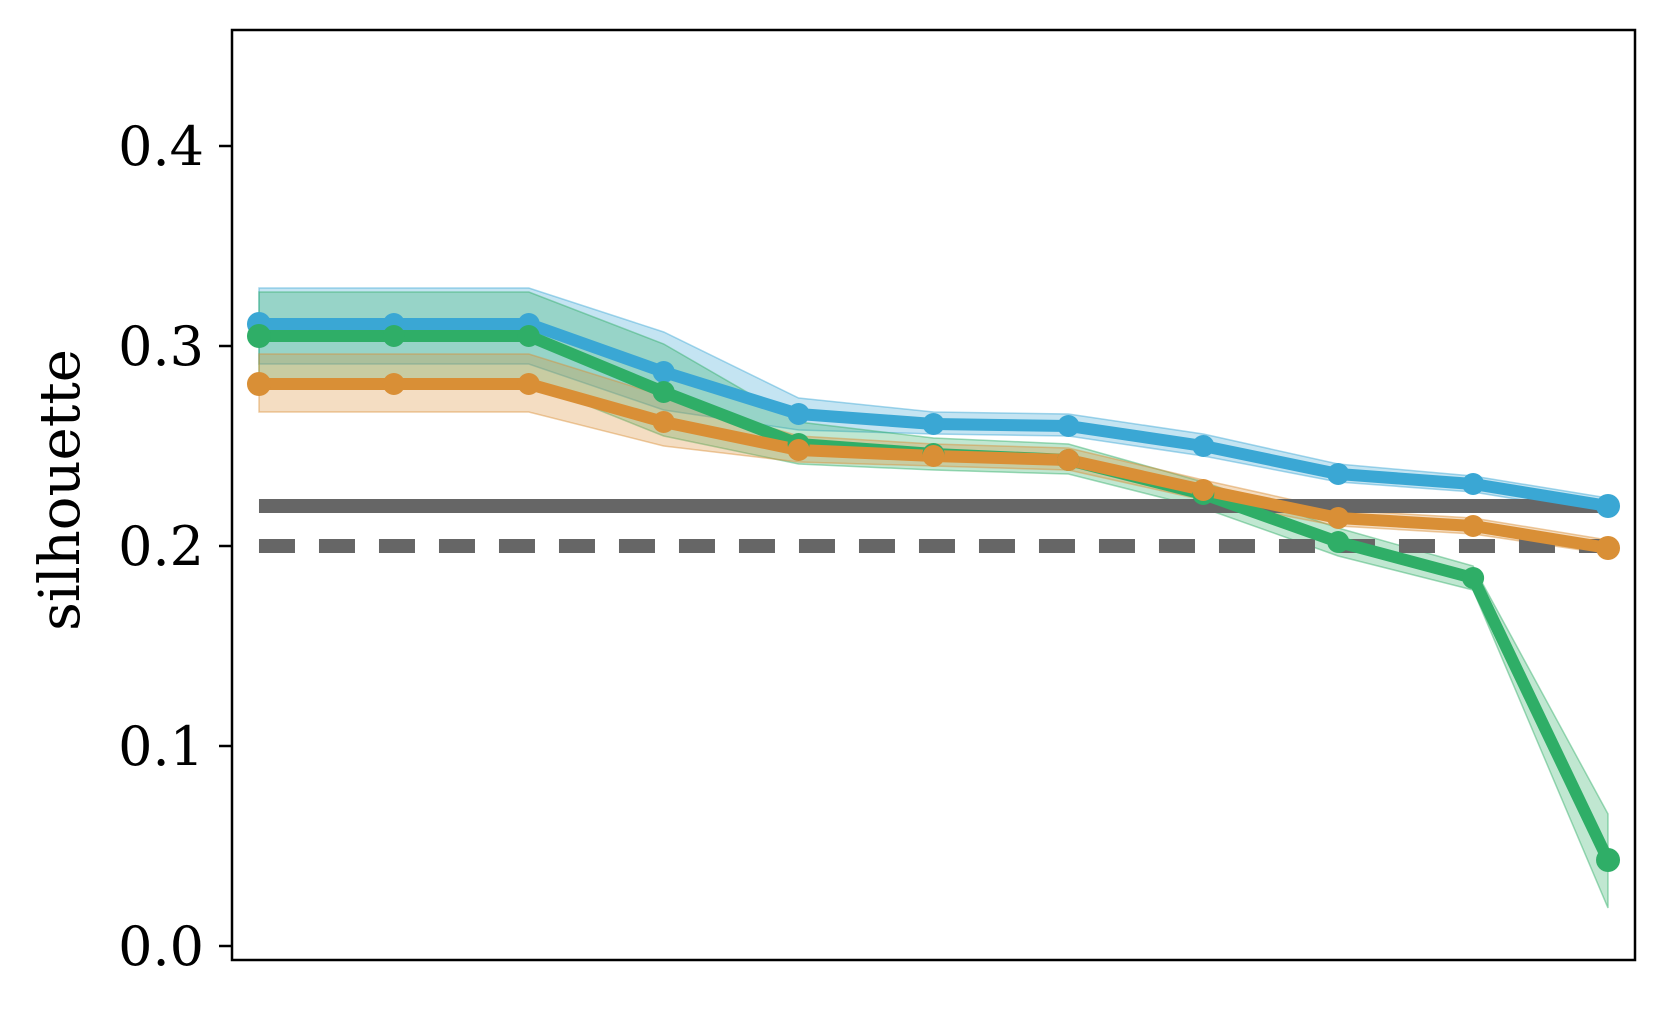 This screenshot has width=1656, height=1009. Describe the element at coordinates (161, 946) in the screenshot. I see `y-tick-label-0: 0.0` at that location.